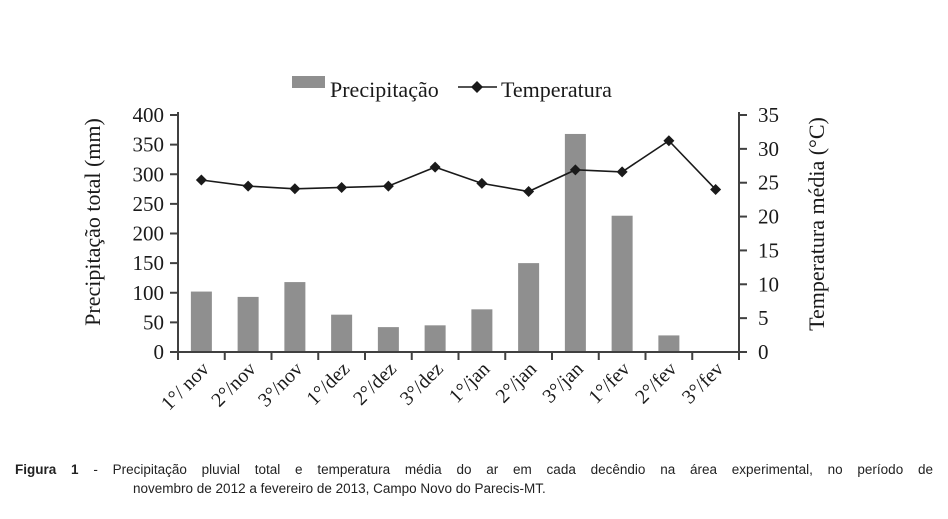 The width and height of the screenshot is (948, 519). What do you see at coordinates (149, 234) in the screenshot?
I see `left-axis-tick-label: 200` at bounding box center [149, 234].